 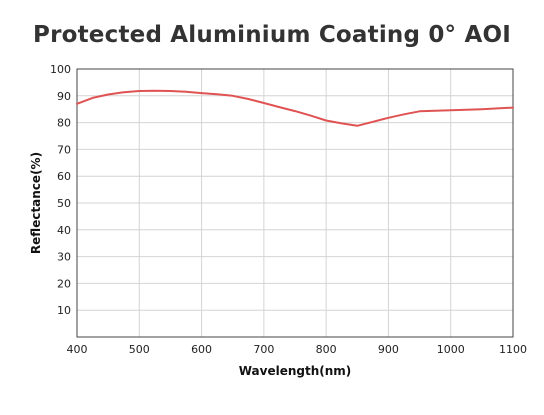 I want to click on y-tick-label: 10, so click(x=64, y=310).